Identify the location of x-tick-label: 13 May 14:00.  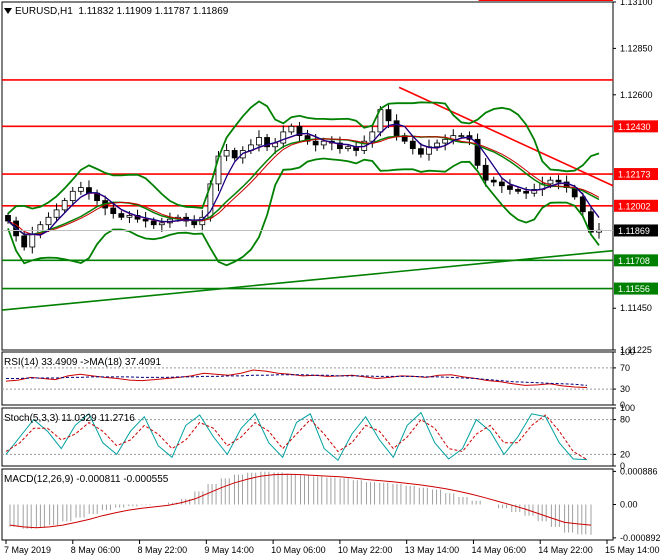
(432, 550).